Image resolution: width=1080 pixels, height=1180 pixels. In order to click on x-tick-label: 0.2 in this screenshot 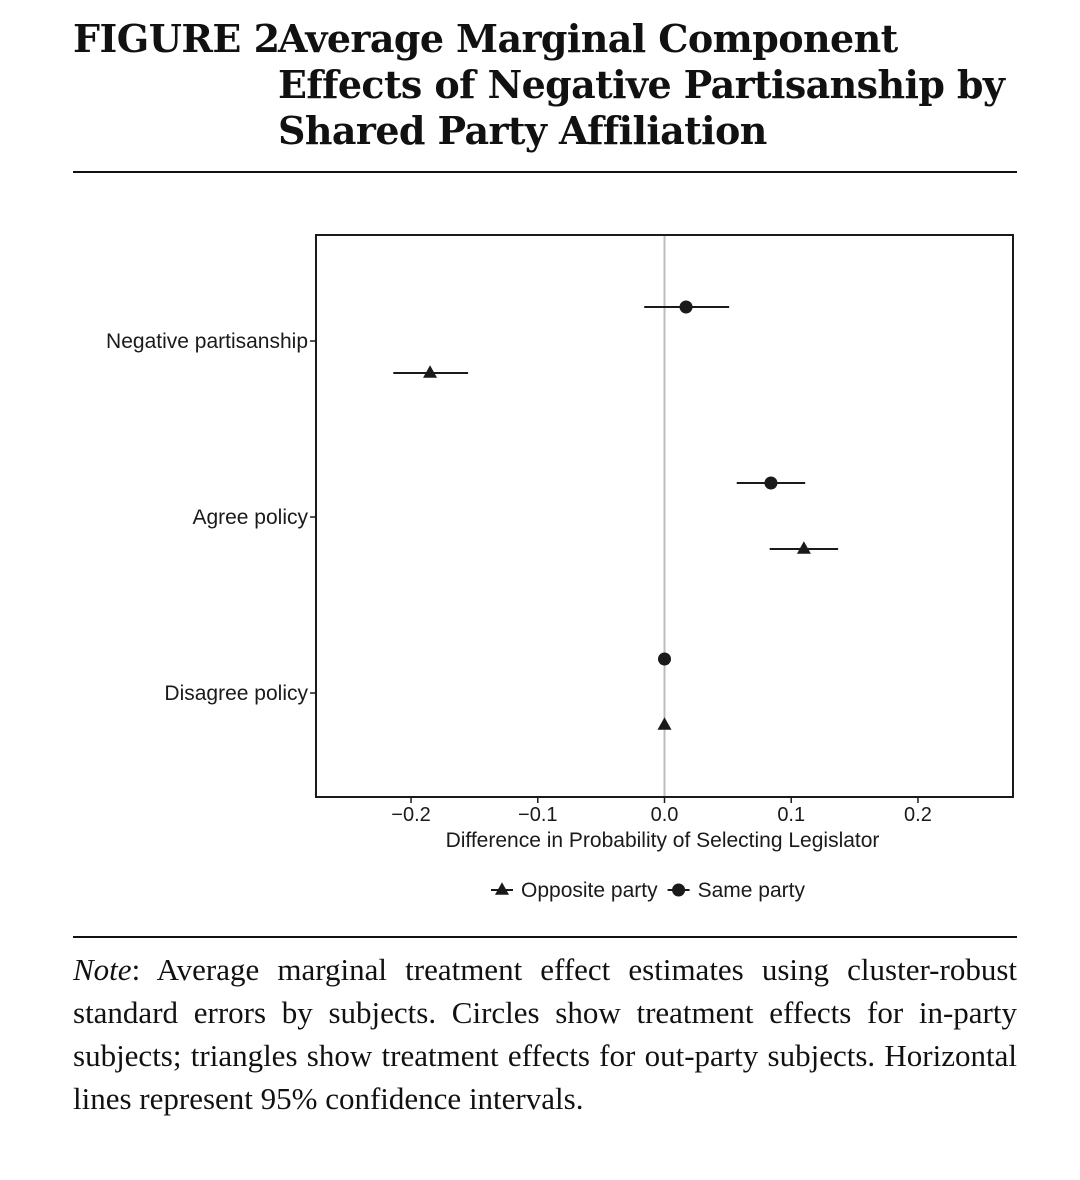, I will do `click(918, 815)`.